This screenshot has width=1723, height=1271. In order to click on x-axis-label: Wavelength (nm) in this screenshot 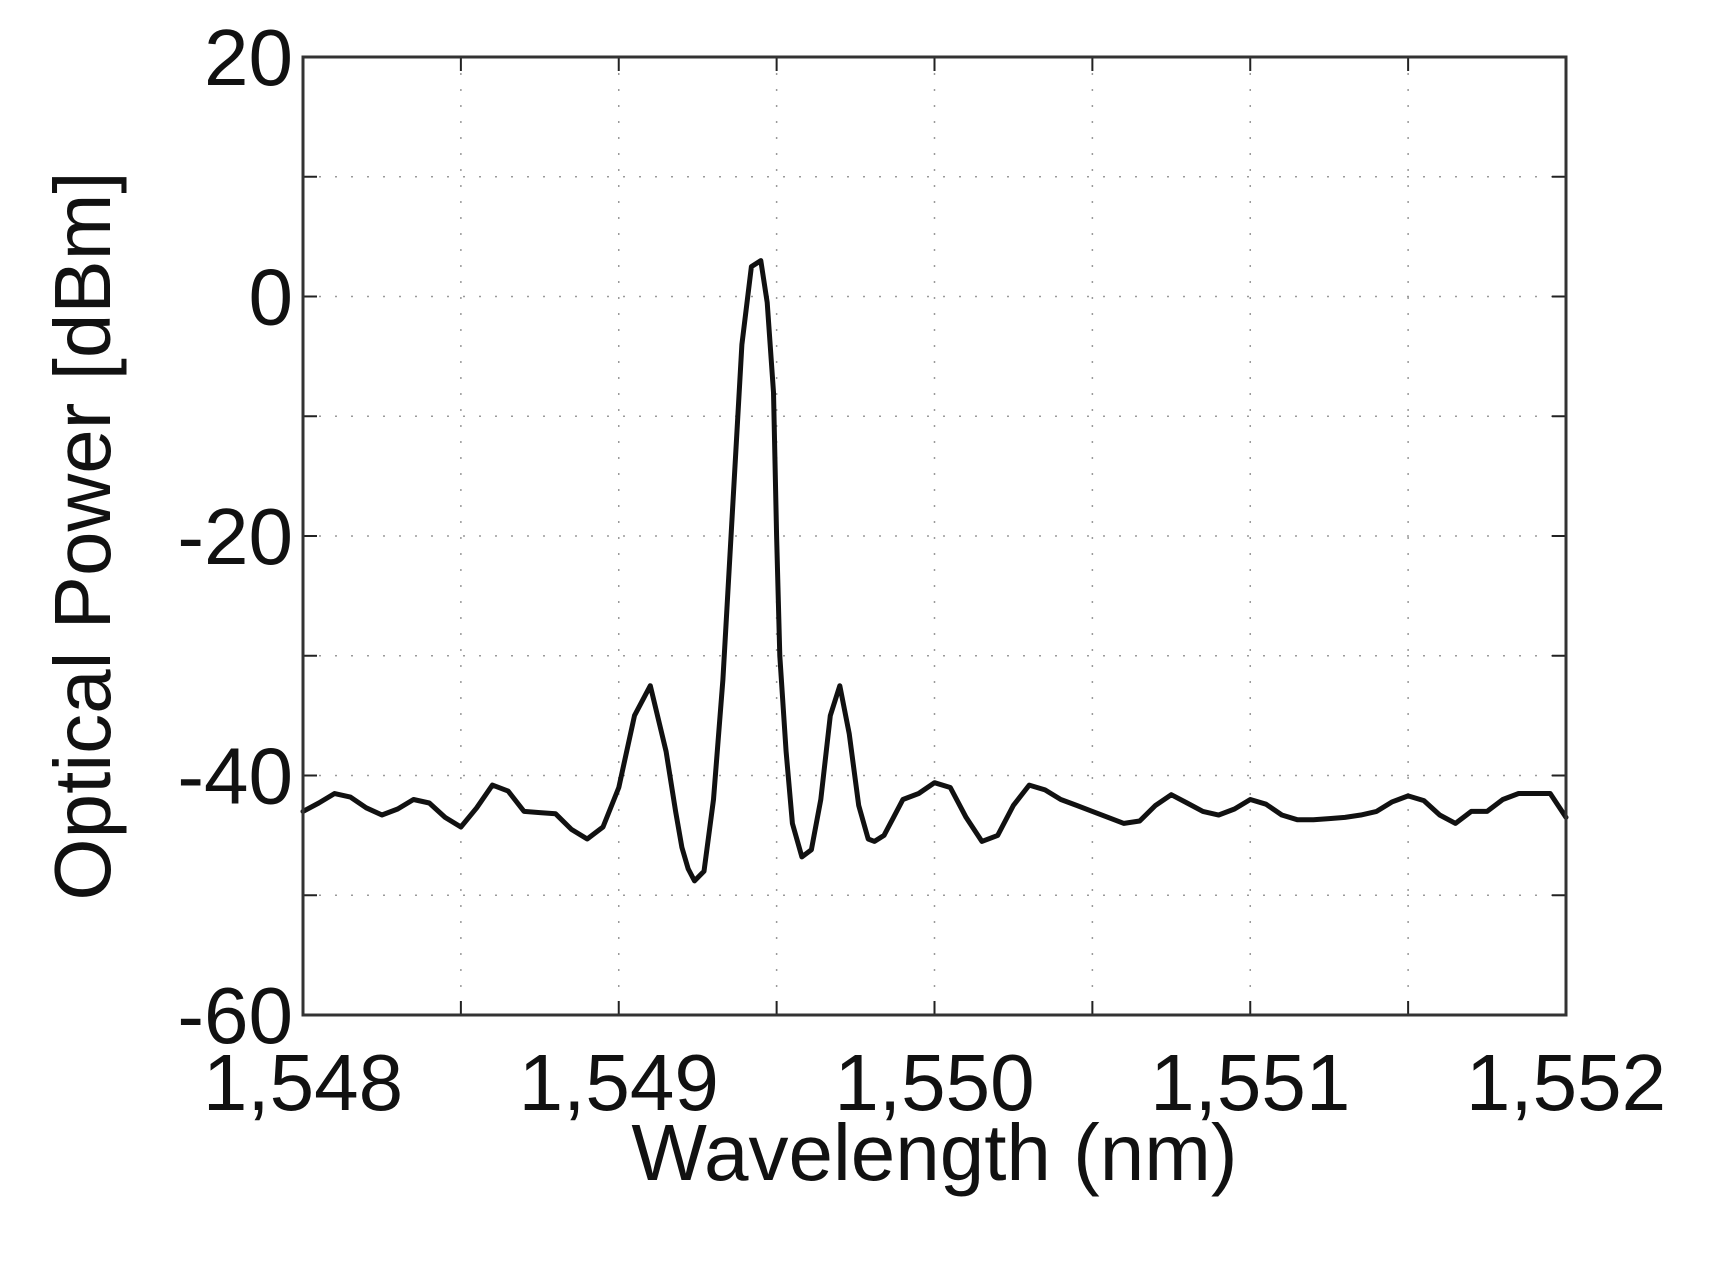, I will do `click(934, 1152)`.